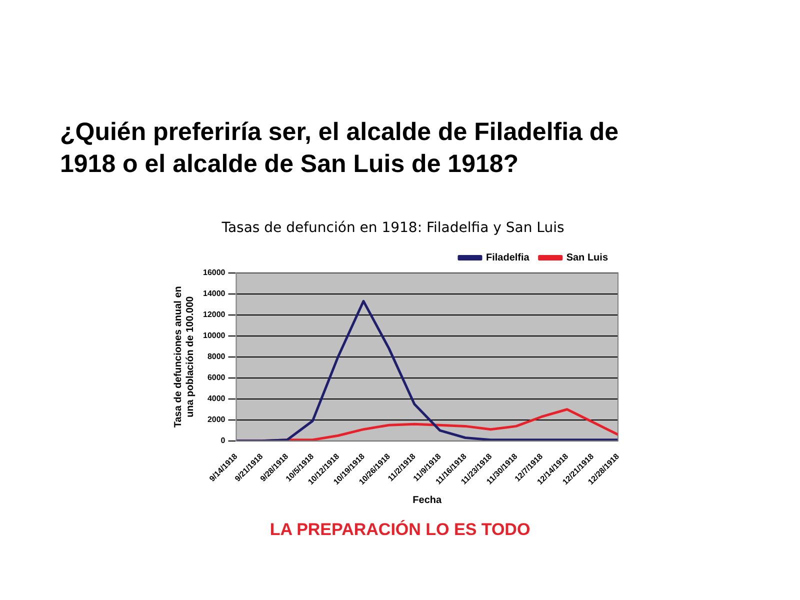 The image size is (800, 600). I want to click on y-tick-label: 4000, so click(216, 399).